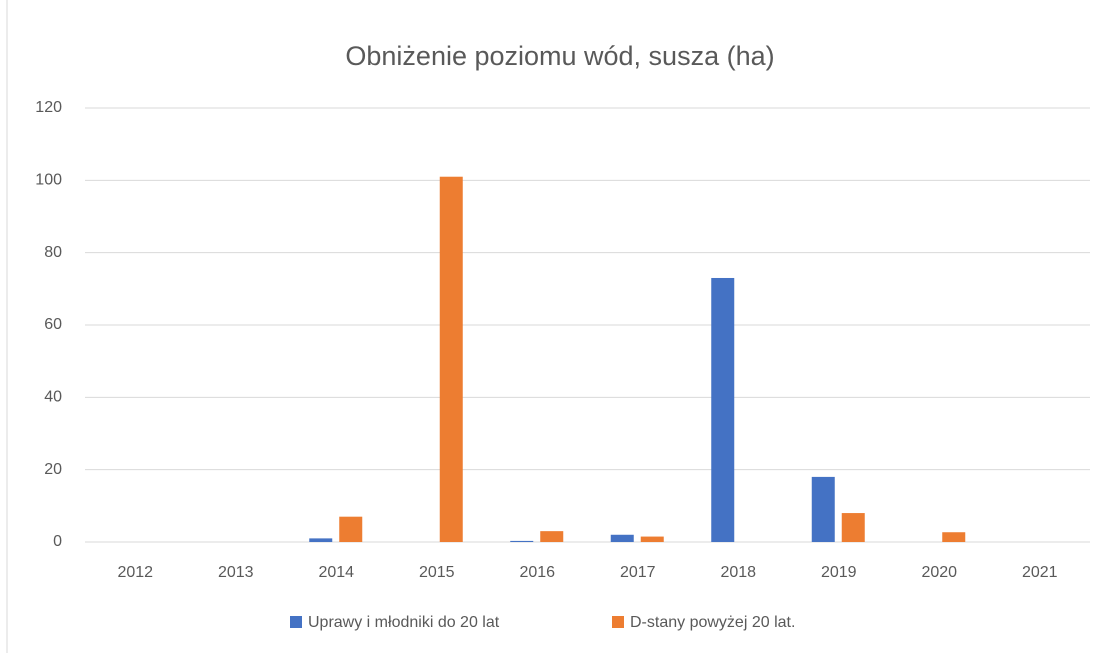  Describe the element at coordinates (53, 252) in the screenshot. I see `y-tick-label: 80` at that location.